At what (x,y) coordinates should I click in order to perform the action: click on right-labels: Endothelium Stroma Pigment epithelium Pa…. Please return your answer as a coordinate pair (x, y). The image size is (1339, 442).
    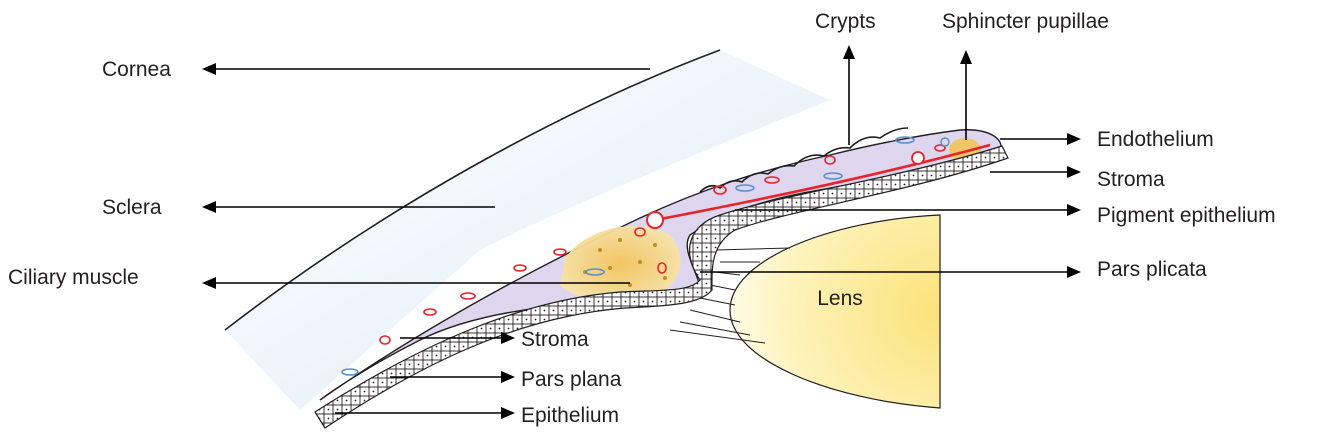
    Looking at the image, I should click on (988, 204).